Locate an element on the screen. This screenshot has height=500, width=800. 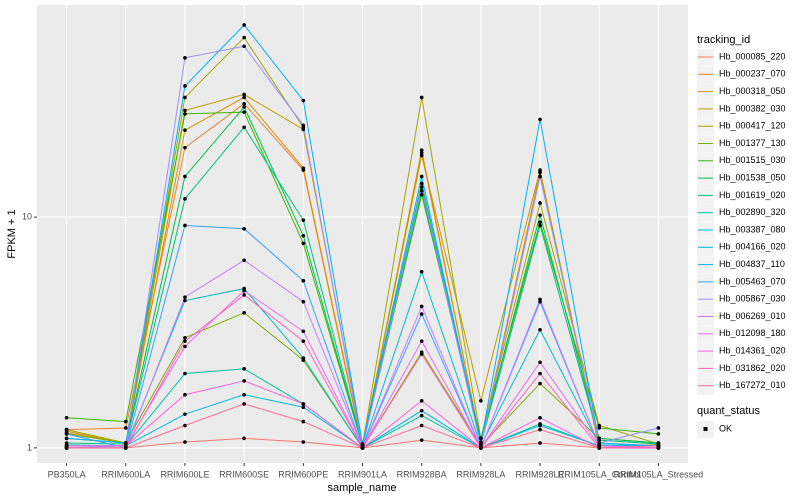
y-axis-title: FPKM + 1 is located at coordinates (12, 233).